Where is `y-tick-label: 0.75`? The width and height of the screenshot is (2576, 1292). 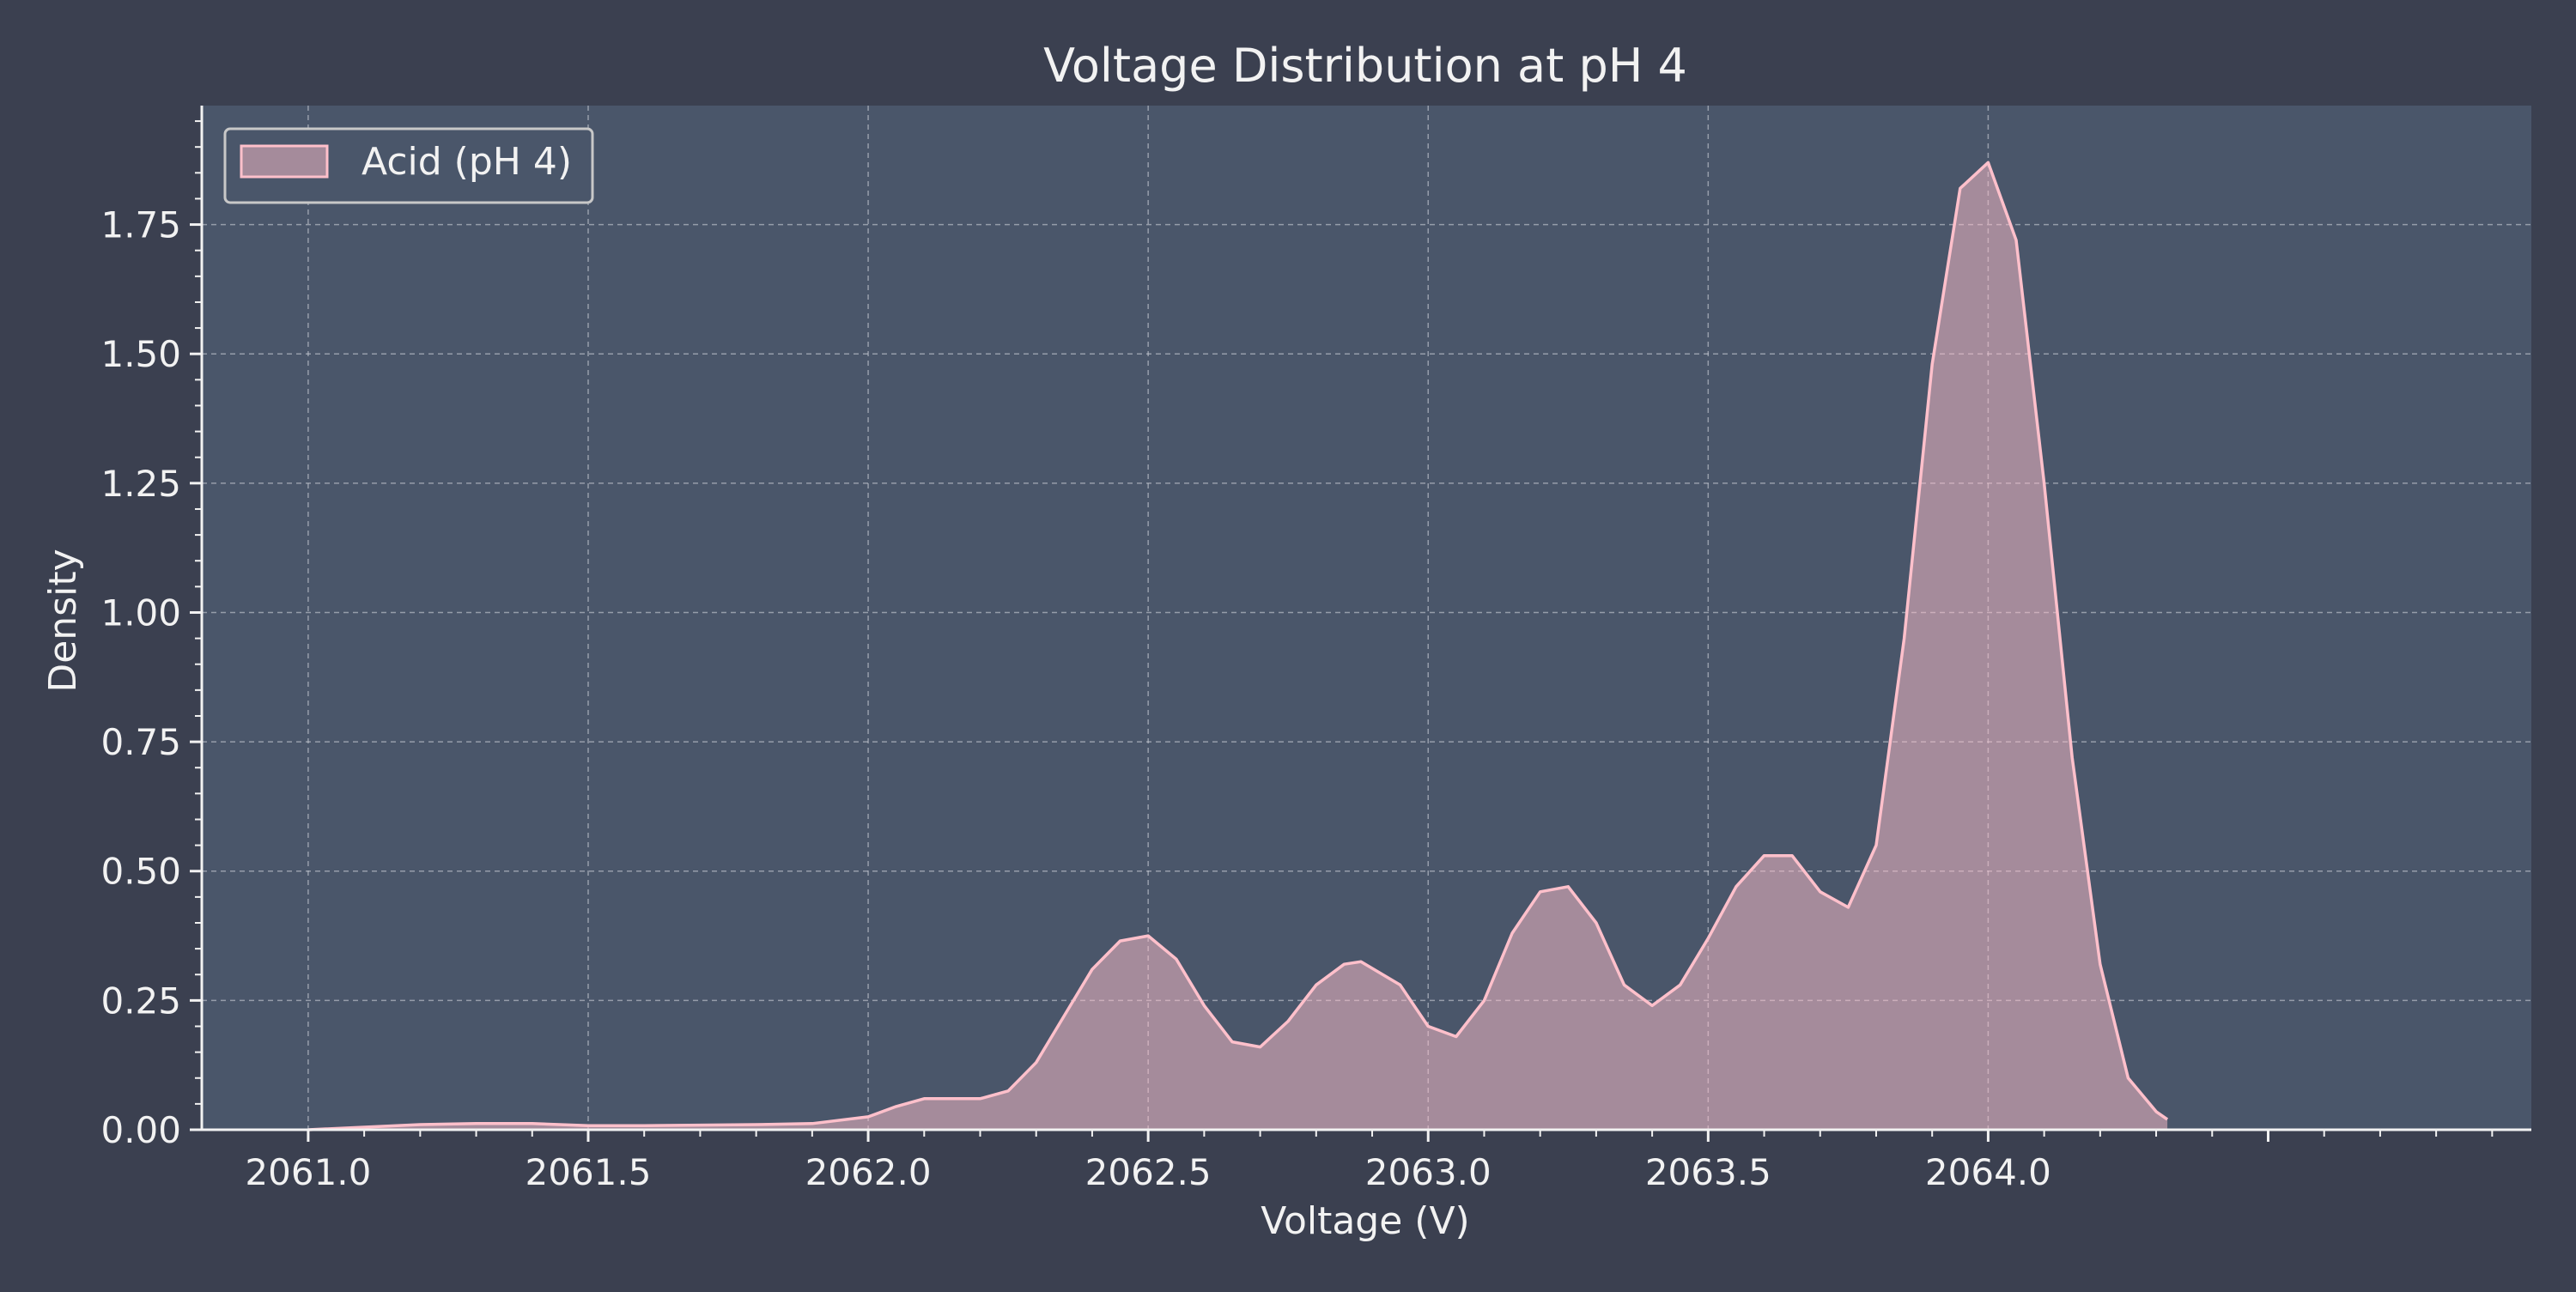 y-tick-label: 0.75 is located at coordinates (140, 742).